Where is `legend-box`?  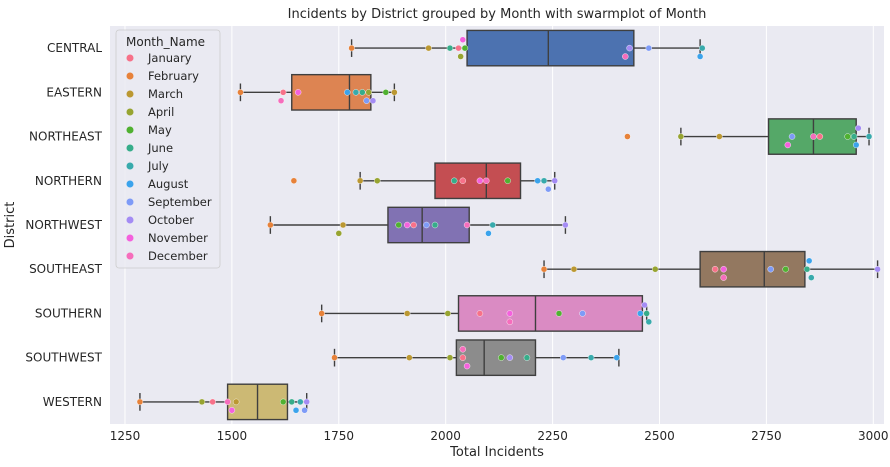
legend-box is located at coordinates (168, 149).